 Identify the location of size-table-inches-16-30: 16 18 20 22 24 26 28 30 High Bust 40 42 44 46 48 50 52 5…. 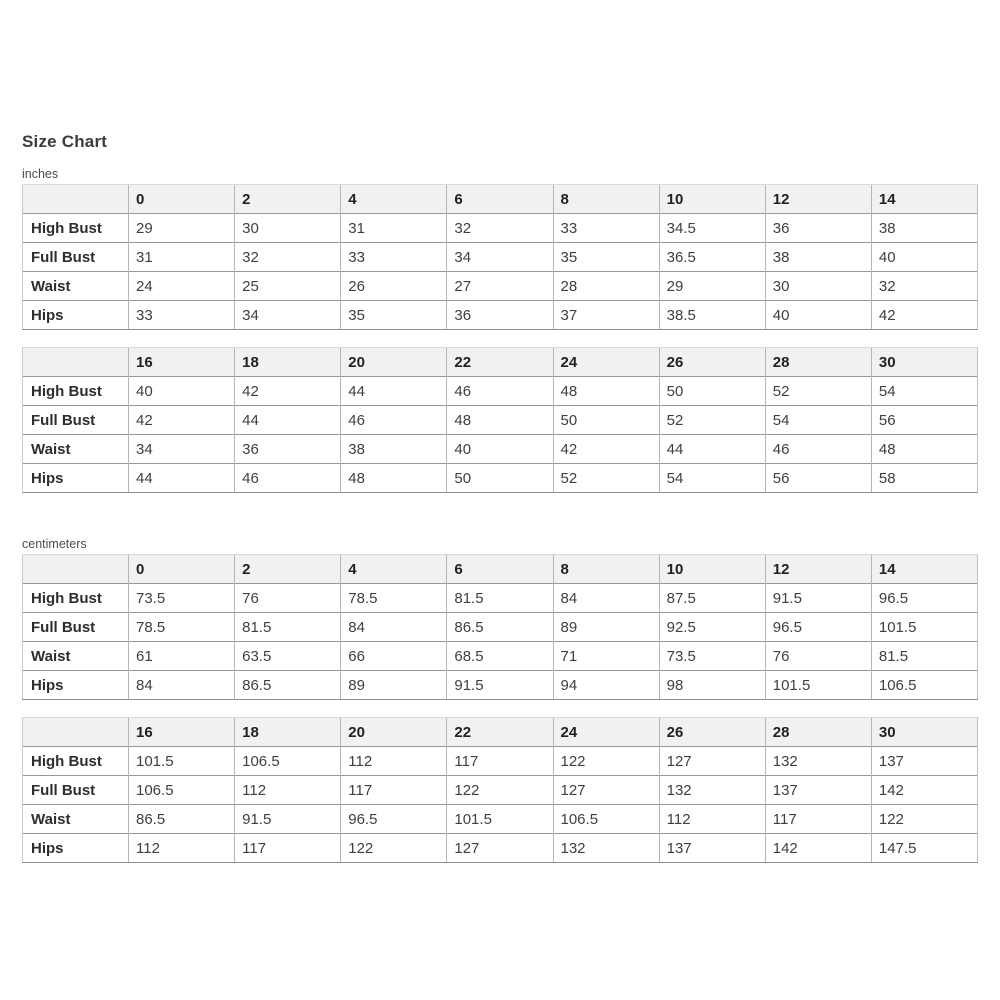
(500, 420).